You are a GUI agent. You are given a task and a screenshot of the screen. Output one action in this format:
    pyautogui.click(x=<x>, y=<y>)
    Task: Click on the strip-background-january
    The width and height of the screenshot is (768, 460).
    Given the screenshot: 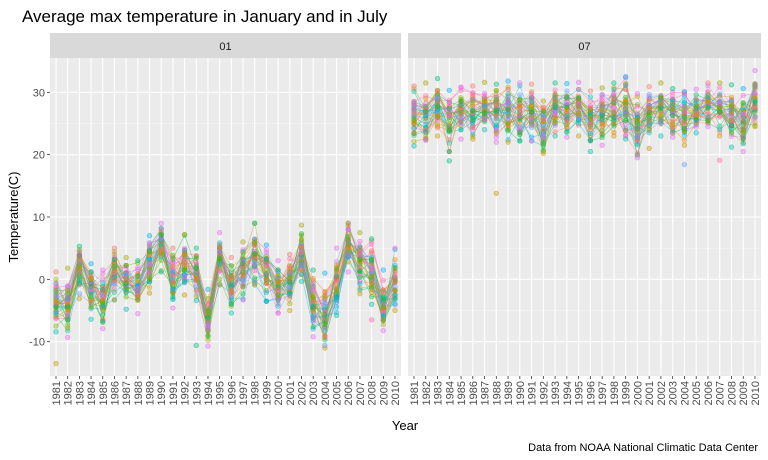 What is the action you would take?
    pyautogui.click(x=225, y=45)
    